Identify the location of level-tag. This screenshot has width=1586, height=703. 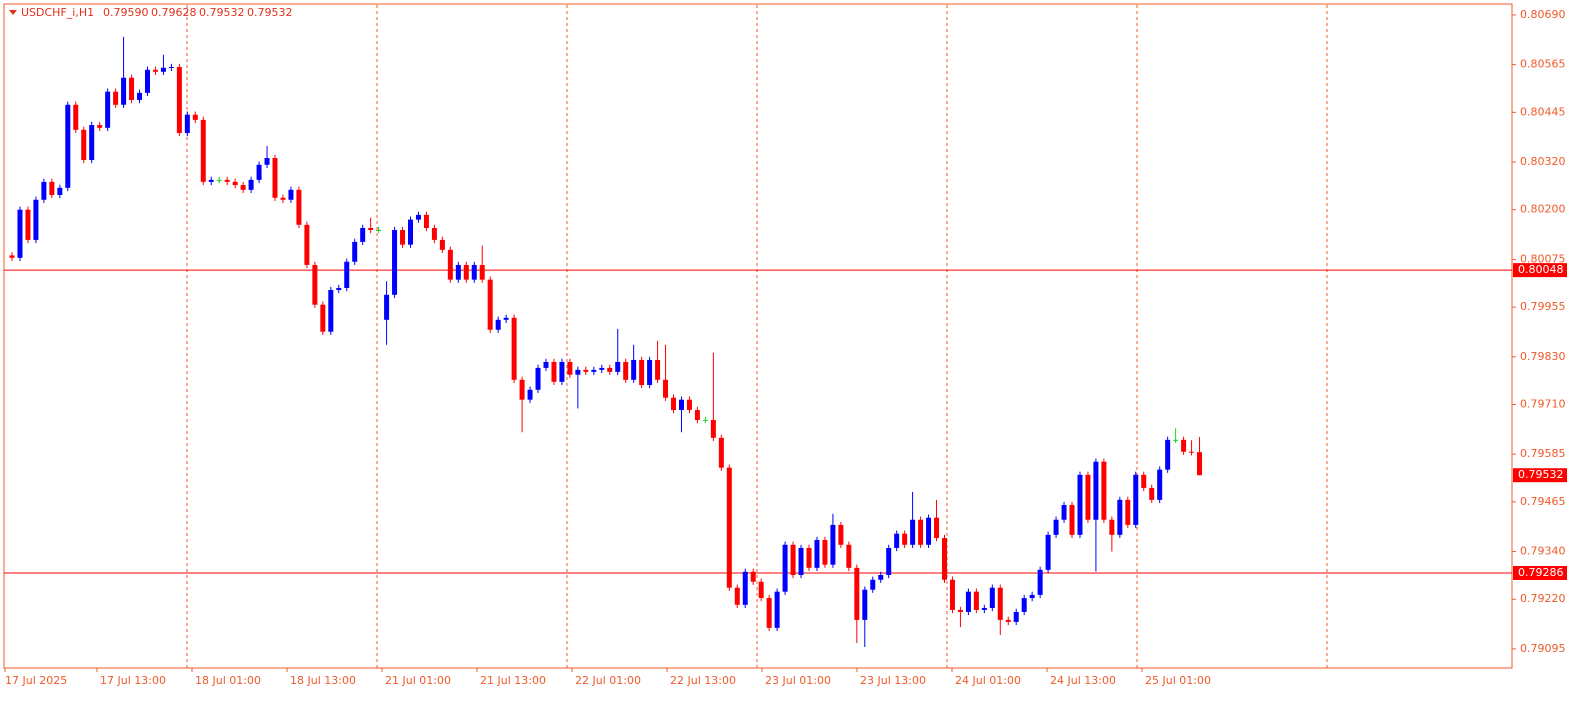
(1540, 573).